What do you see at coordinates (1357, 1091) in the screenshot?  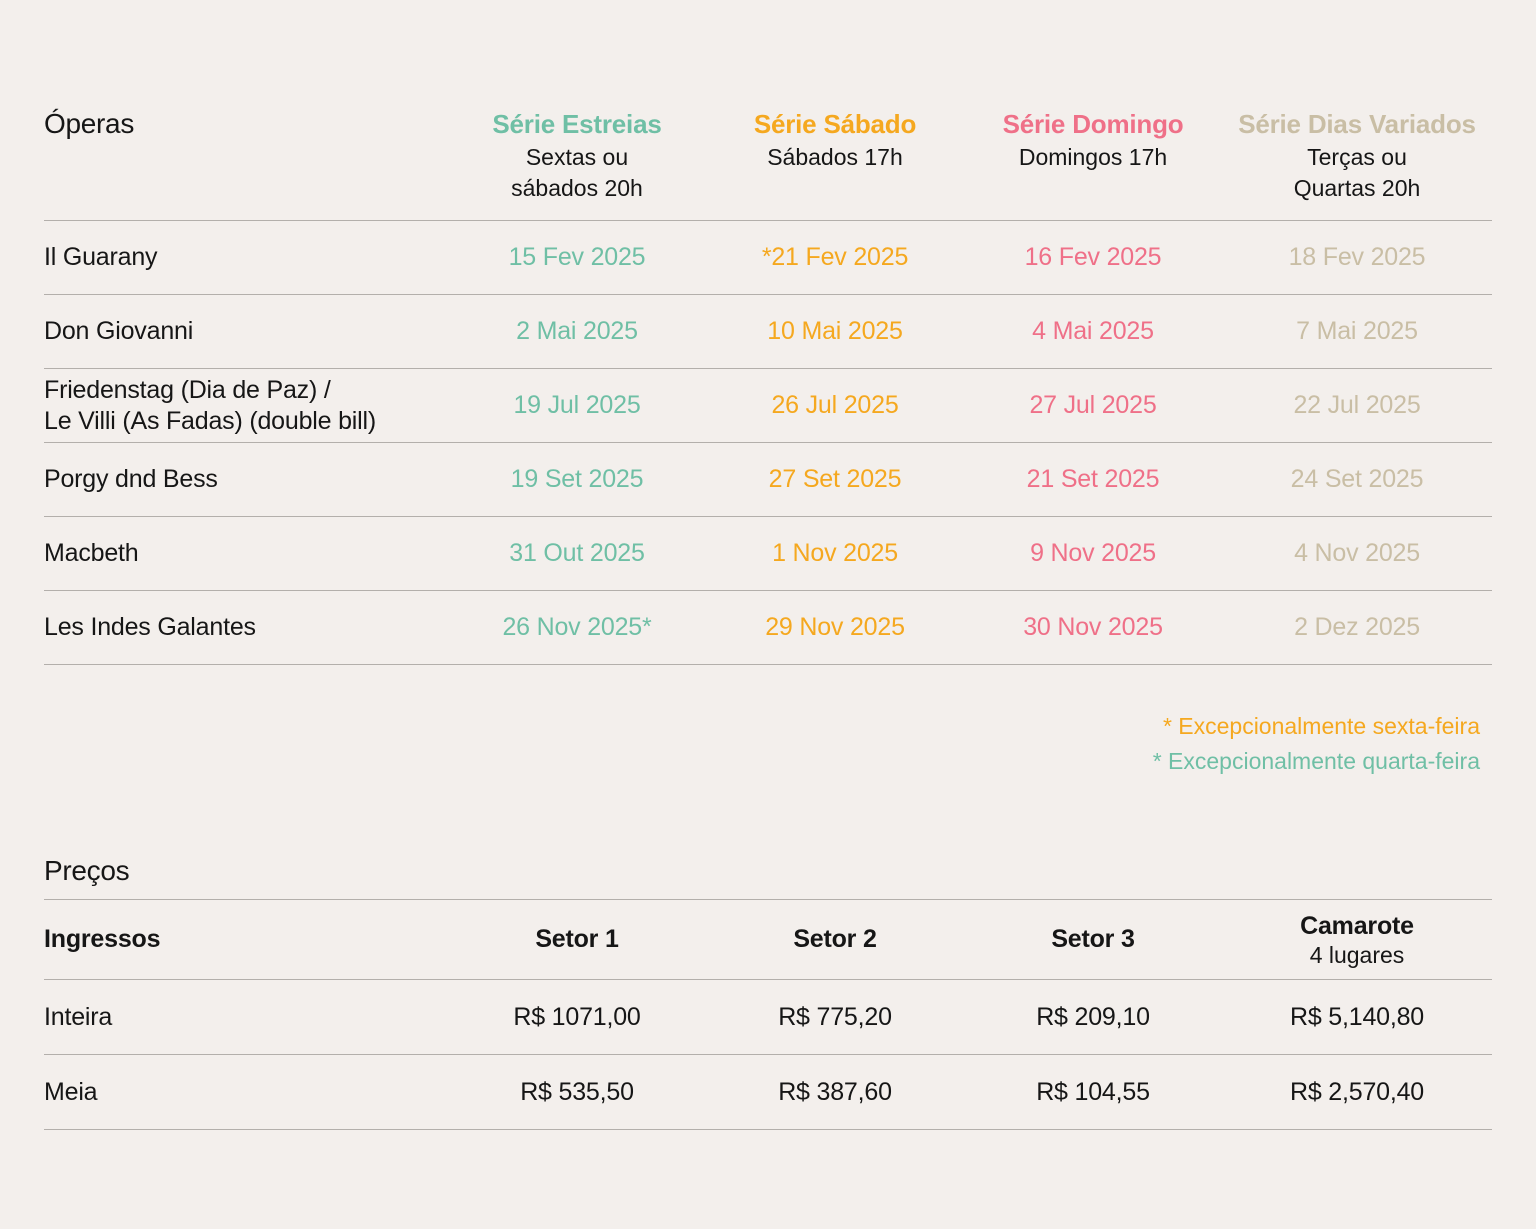 I see `price-camarote: R$ 2,570,40` at bounding box center [1357, 1091].